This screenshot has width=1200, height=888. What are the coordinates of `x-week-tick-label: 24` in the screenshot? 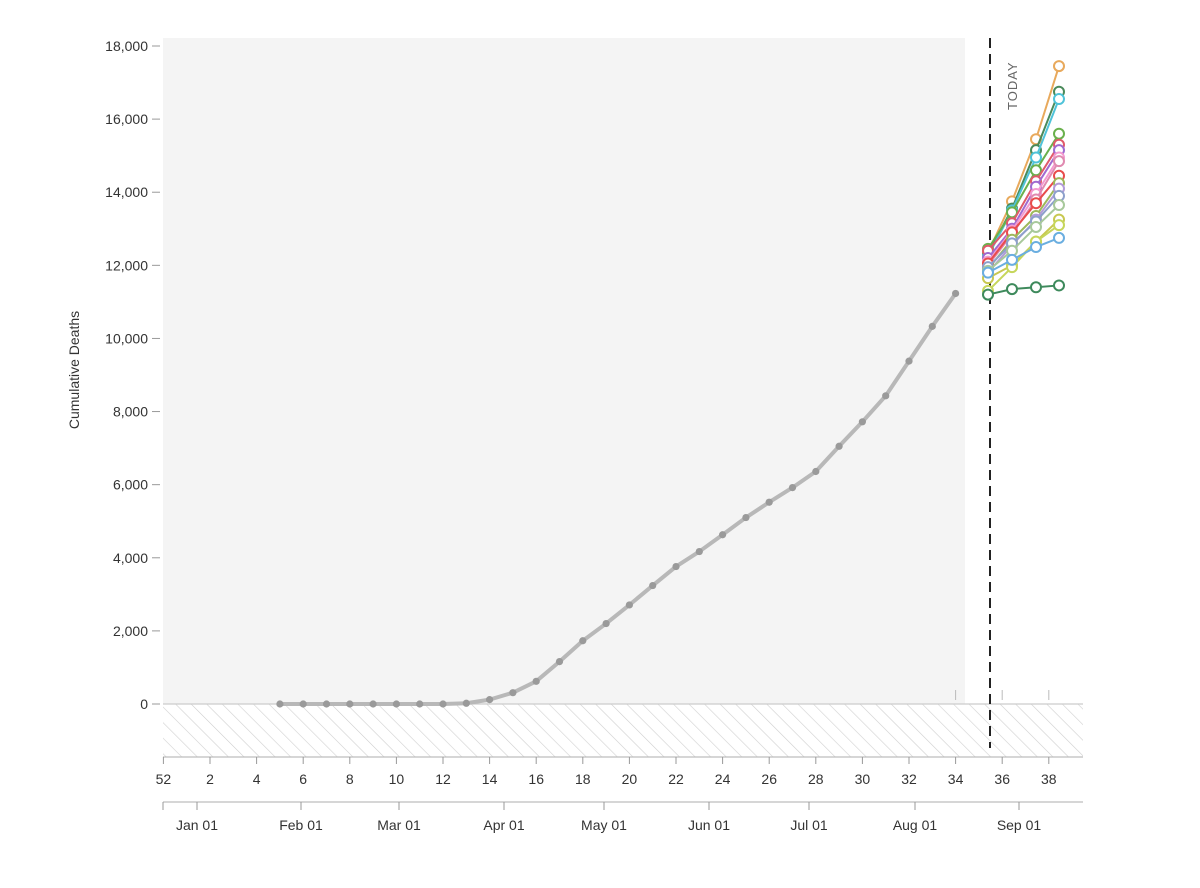 It's located at (723, 779).